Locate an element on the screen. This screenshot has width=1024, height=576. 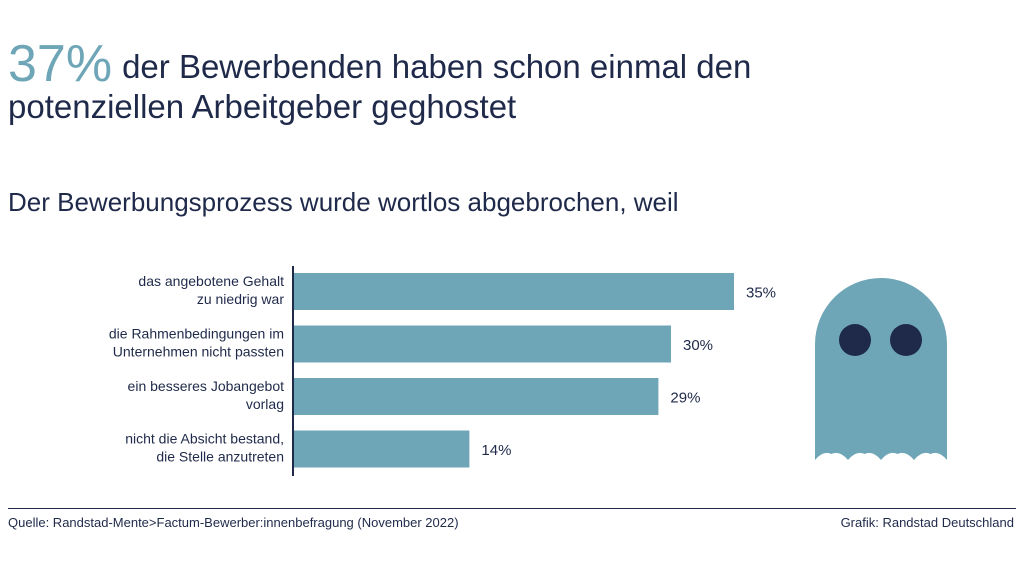
footer-divider is located at coordinates (512, 508).